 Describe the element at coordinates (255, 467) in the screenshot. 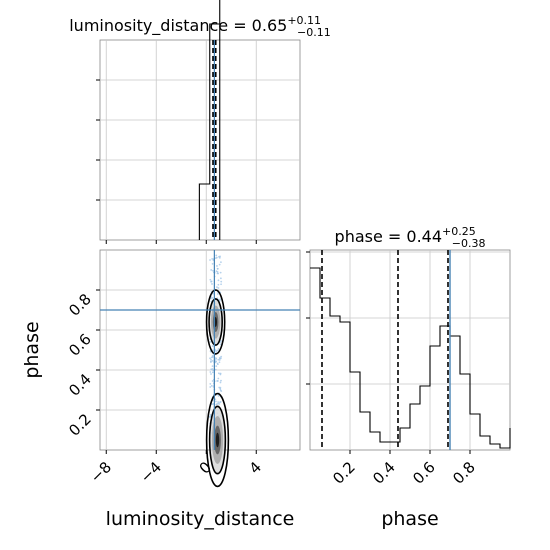

I see `joint-x-tick-label-3: 4` at that location.